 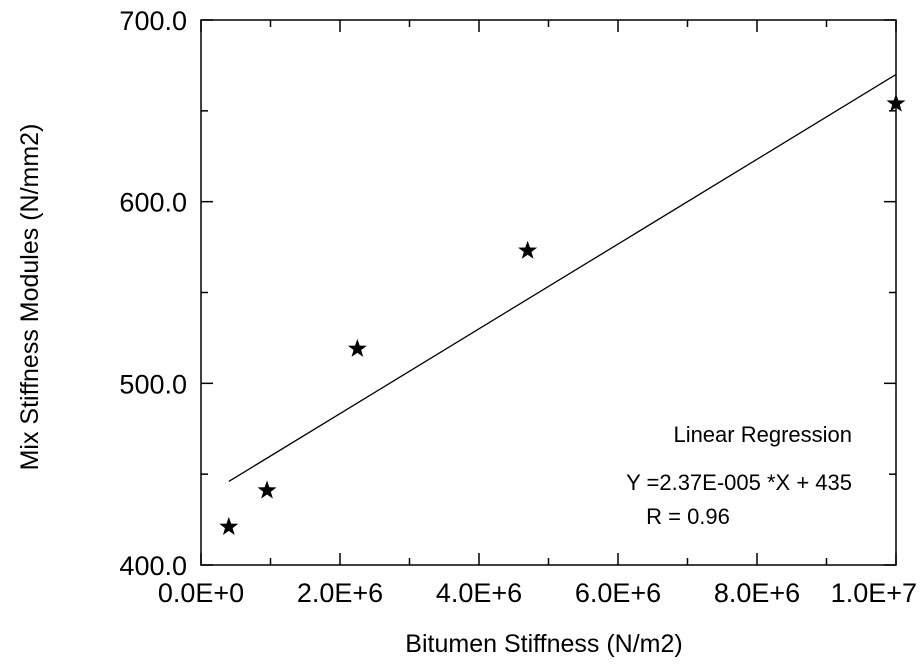 What do you see at coordinates (153, 293) in the screenshot?
I see `y-axis-tick-labels: 400.0 500.0 600.0 700.0` at bounding box center [153, 293].